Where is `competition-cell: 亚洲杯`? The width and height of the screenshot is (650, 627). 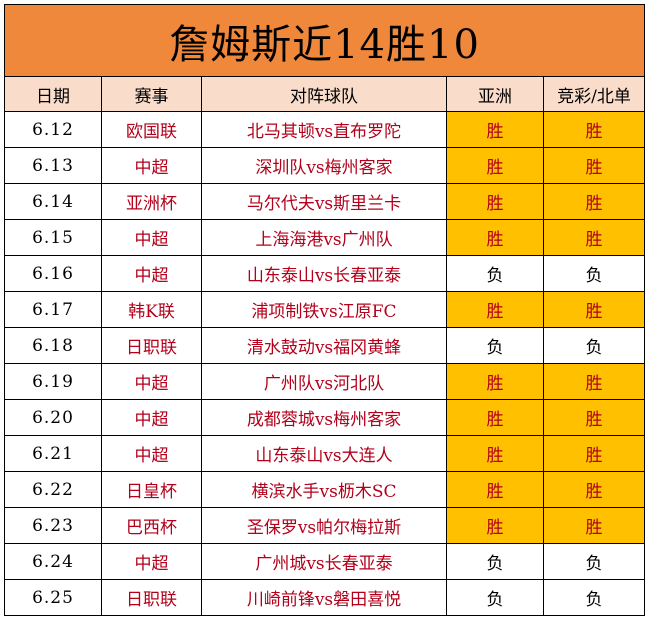
competition-cell: 亚洲杯 is located at coordinates (151, 201).